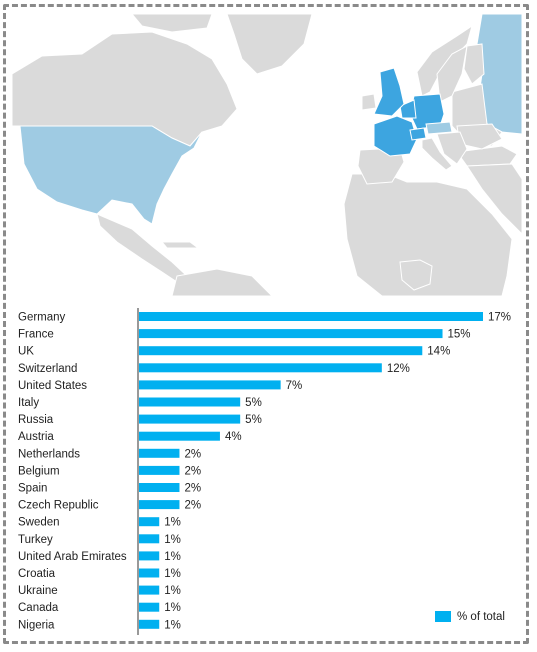  What do you see at coordinates (142, 249) in the screenshot?
I see `map-region-central-america` at bounding box center [142, 249].